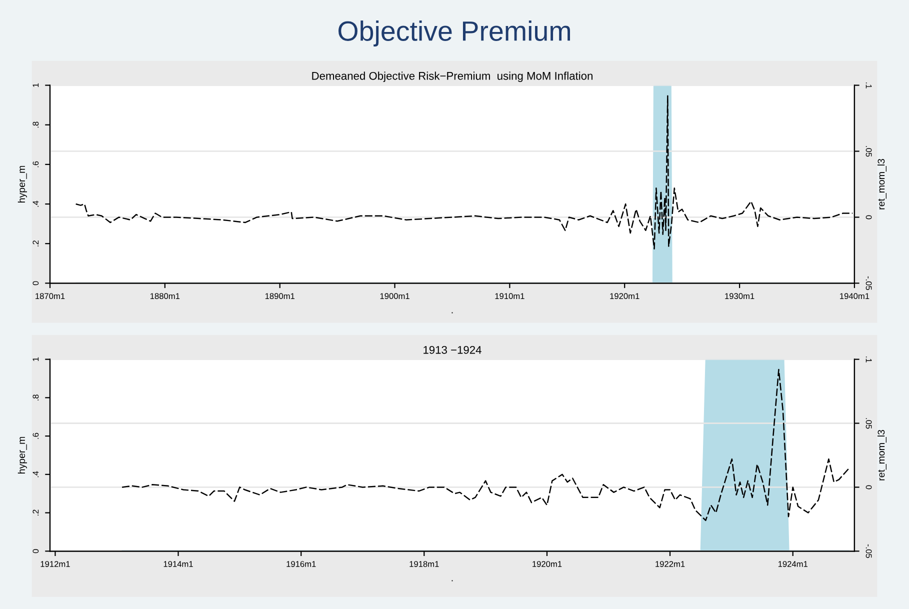 This screenshot has height=609, width=909. I want to click on x-tick-label: 1916m1, so click(301, 564).